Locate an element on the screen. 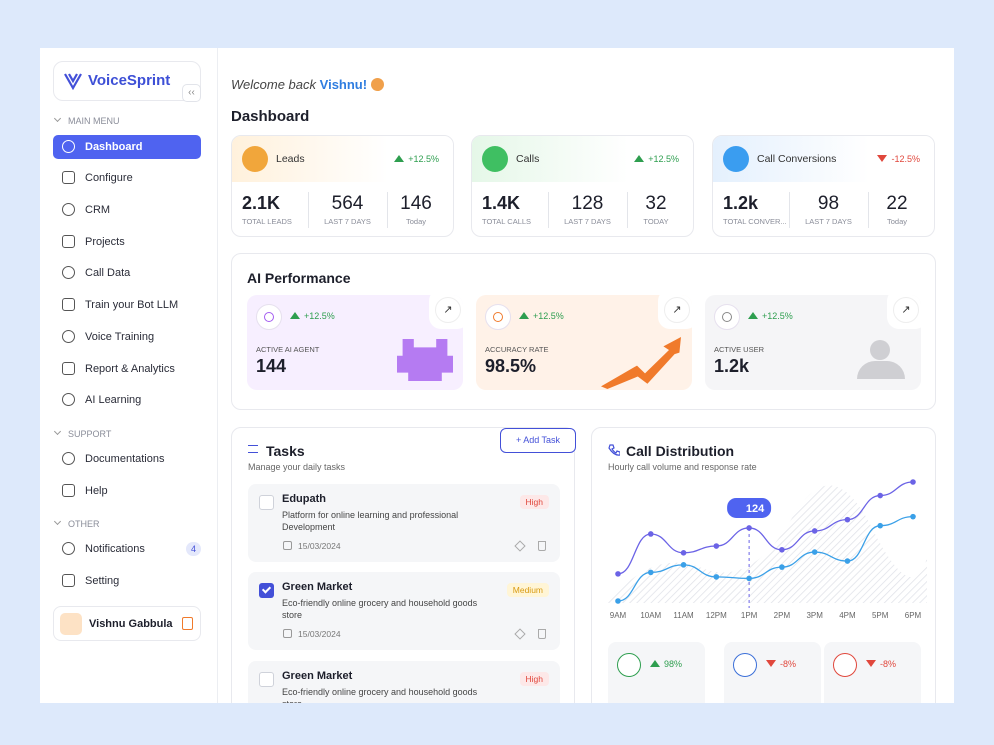 The width and height of the screenshot is (994, 745). menu-item: Dashboard is located at coordinates (127, 147).